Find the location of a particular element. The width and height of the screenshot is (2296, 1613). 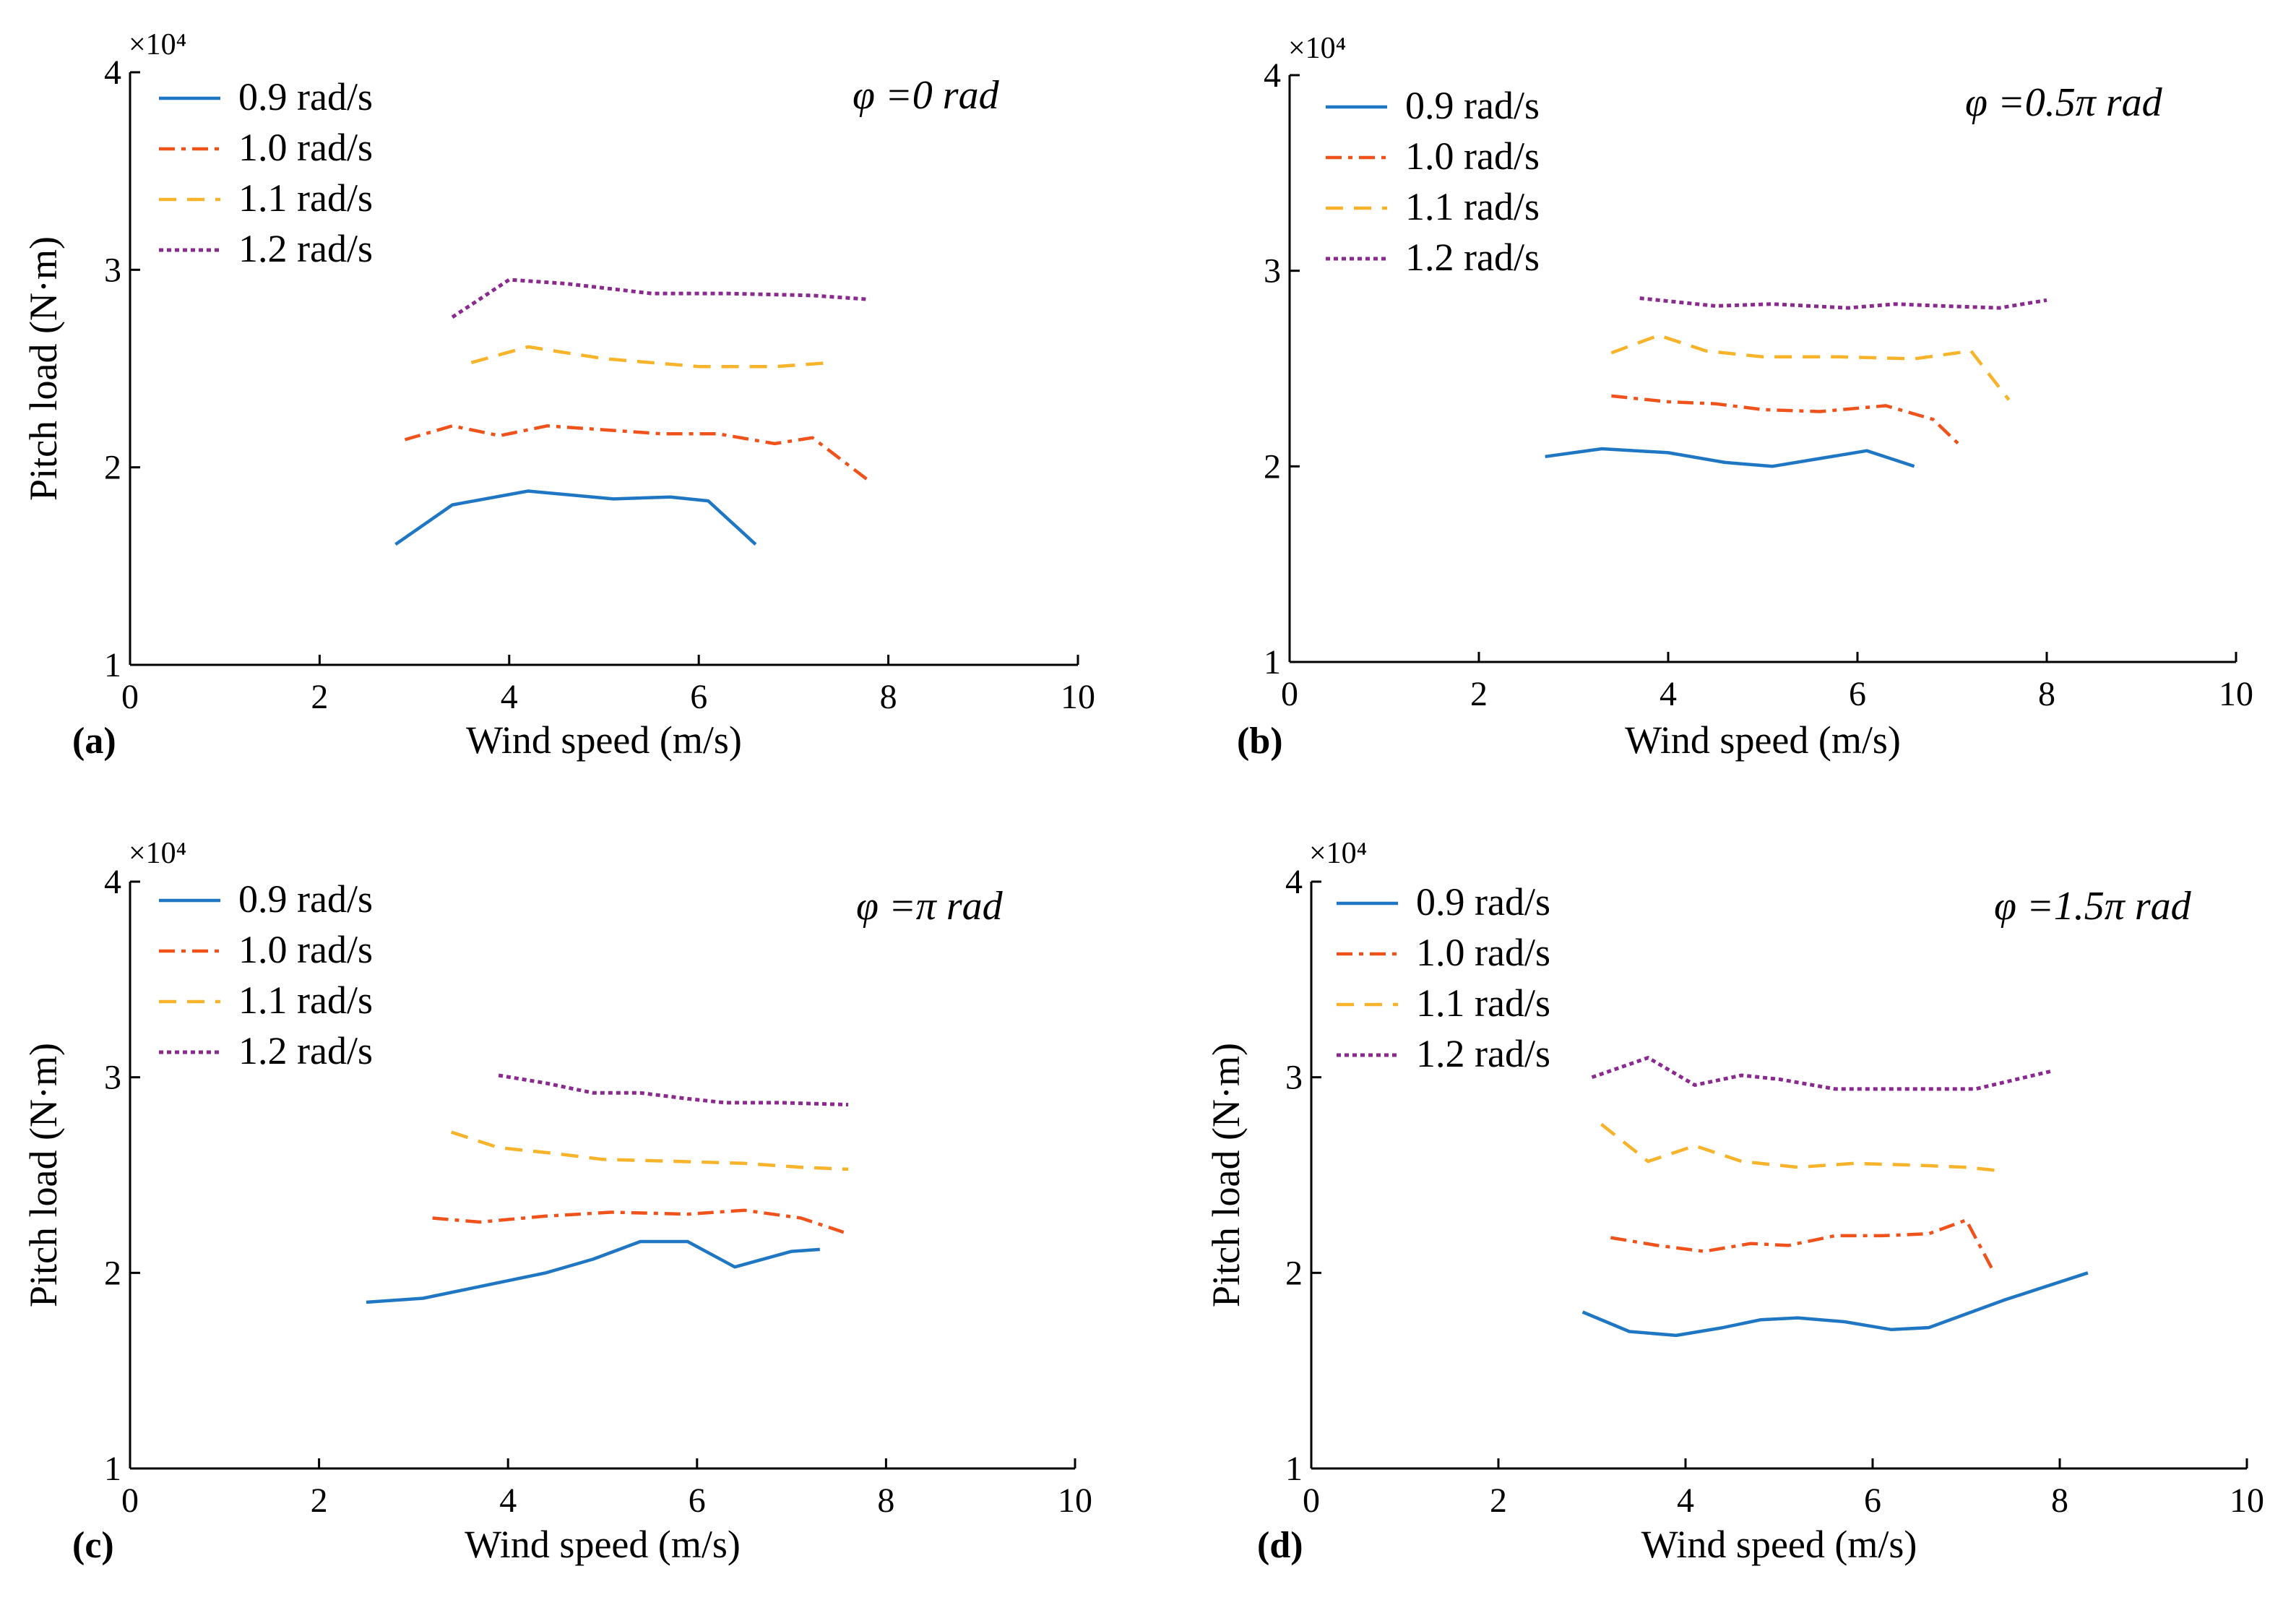

panel-label: (a) is located at coordinates (94, 741).